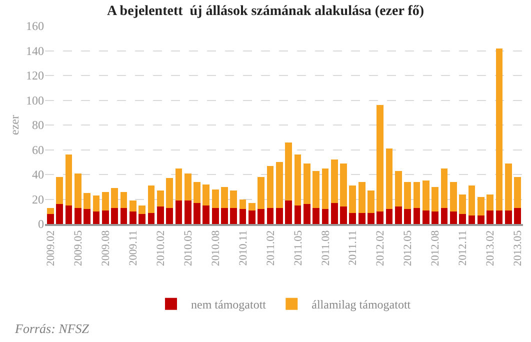 The height and width of the screenshot is (342, 531). What do you see at coordinates (362, 305) in the screenshot?
I see `legend-label: államilag támogatott` at bounding box center [362, 305].